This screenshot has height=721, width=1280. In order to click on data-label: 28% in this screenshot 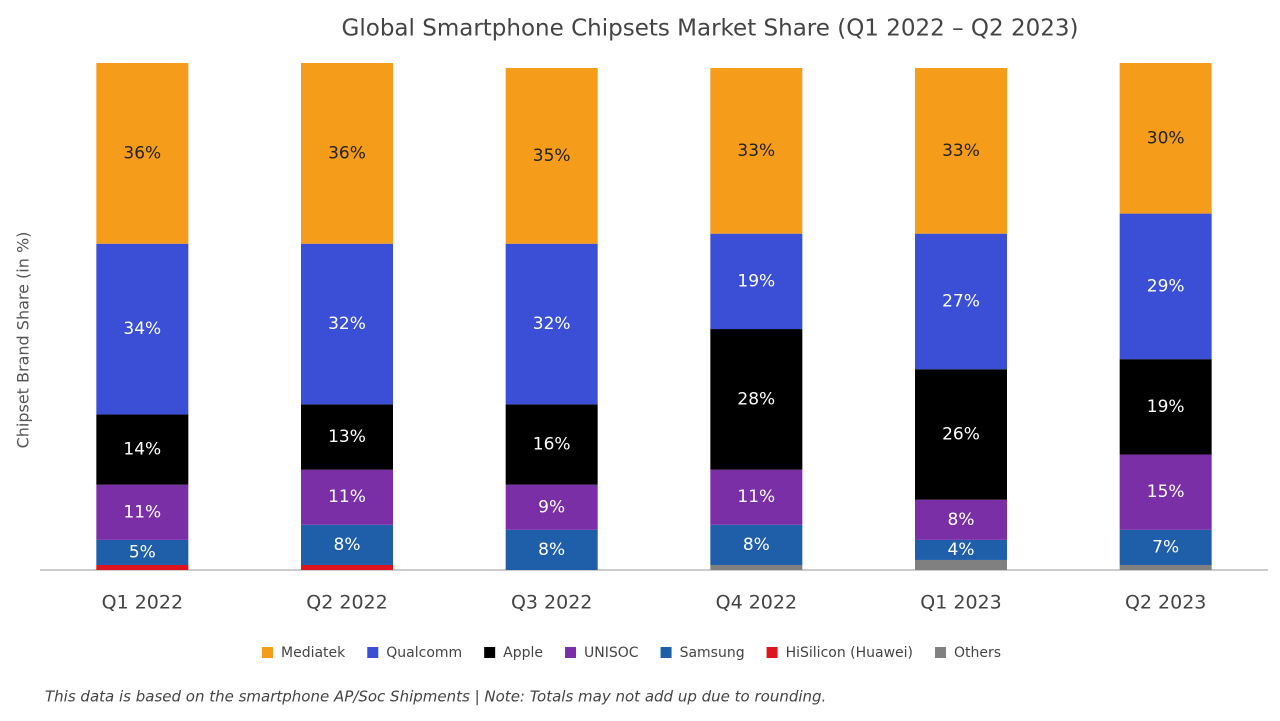, I will do `click(756, 399)`.